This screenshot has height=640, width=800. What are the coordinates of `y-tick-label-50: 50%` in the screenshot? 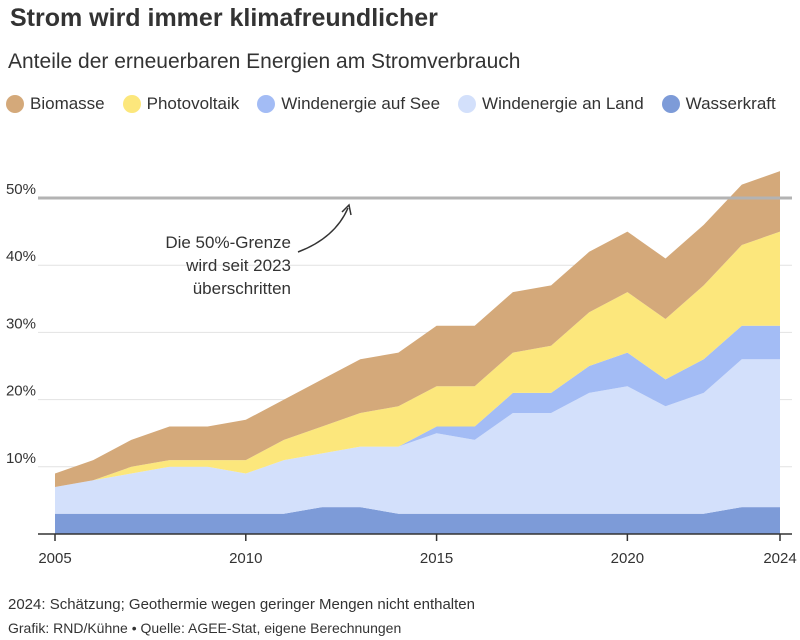 It's located at (21, 189).